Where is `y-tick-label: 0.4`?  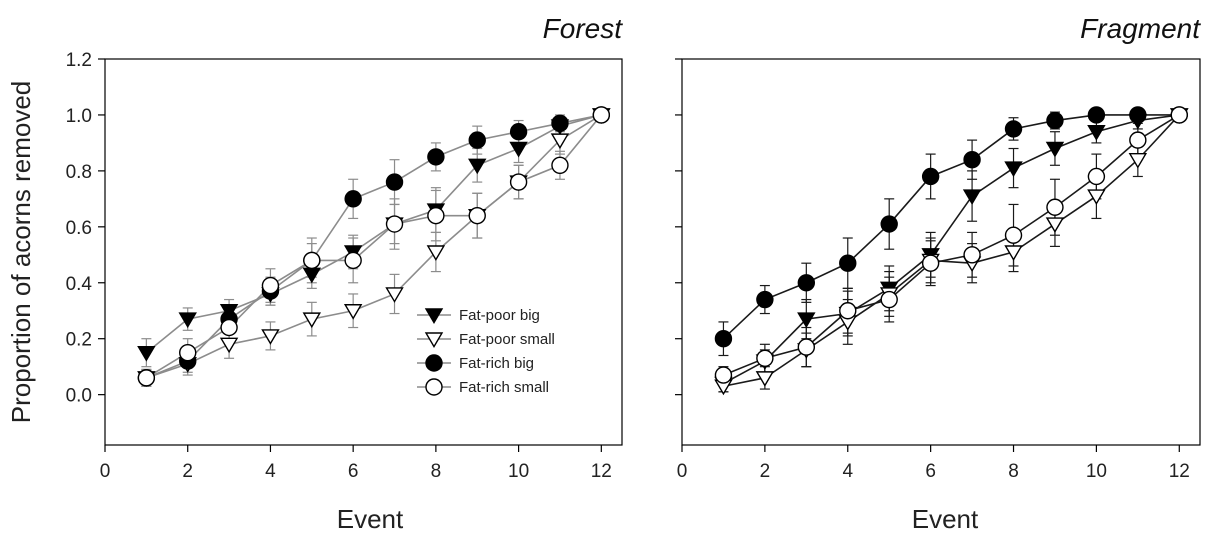
y-tick-label: 0.4 is located at coordinates (79, 284).